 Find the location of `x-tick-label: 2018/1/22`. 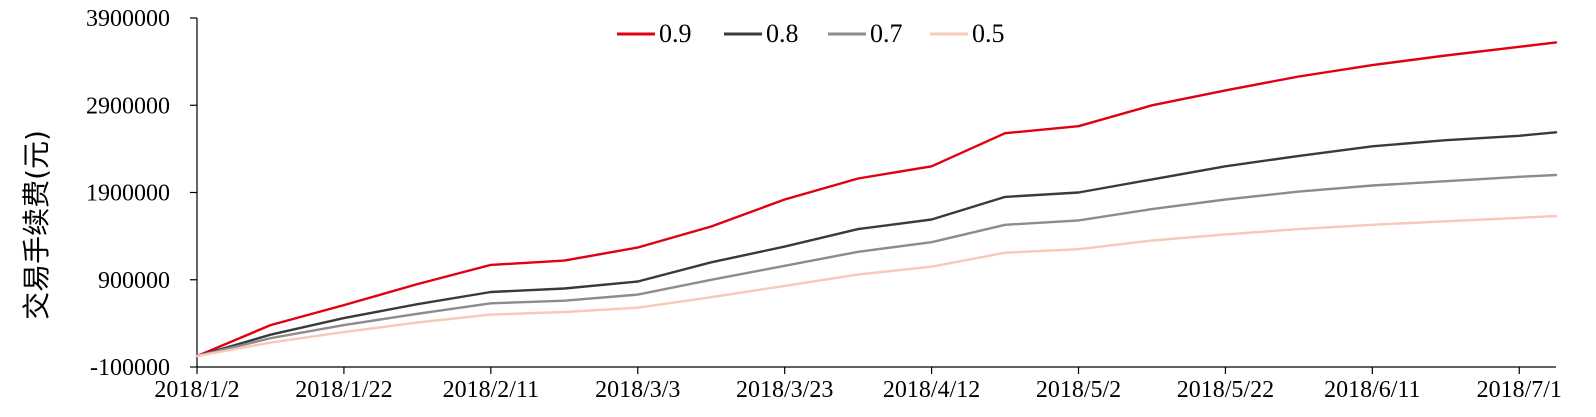

x-tick-label: 2018/1/22 is located at coordinates (343, 390).